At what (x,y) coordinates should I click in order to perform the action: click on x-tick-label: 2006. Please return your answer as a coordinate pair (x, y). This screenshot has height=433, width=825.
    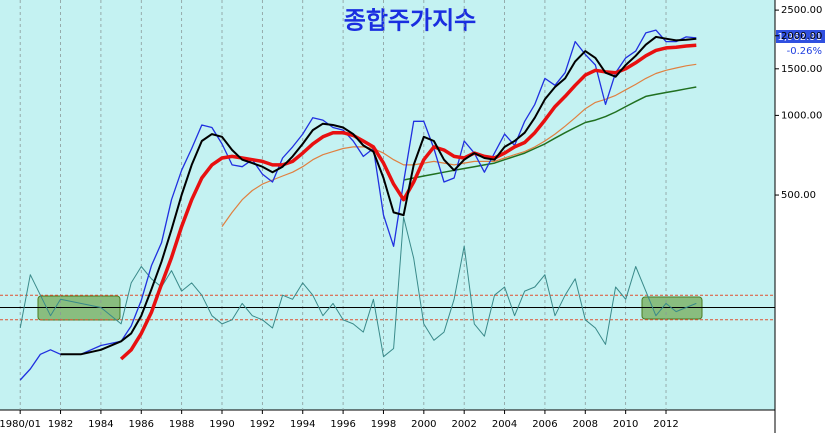
    Looking at the image, I should click on (544, 424).